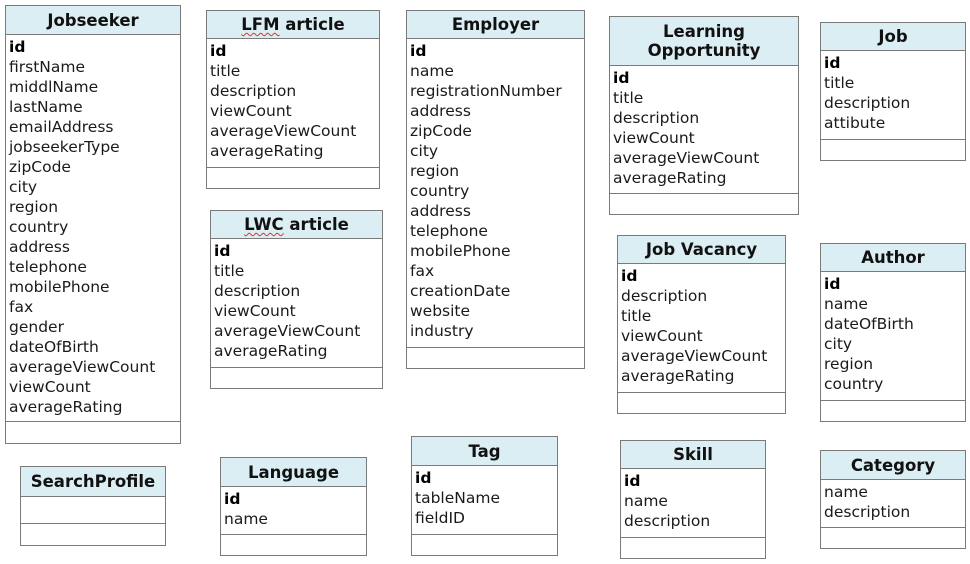 The height and width of the screenshot is (564, 970). I want to click on entity-title: Jobseeker, so click(93, 20).